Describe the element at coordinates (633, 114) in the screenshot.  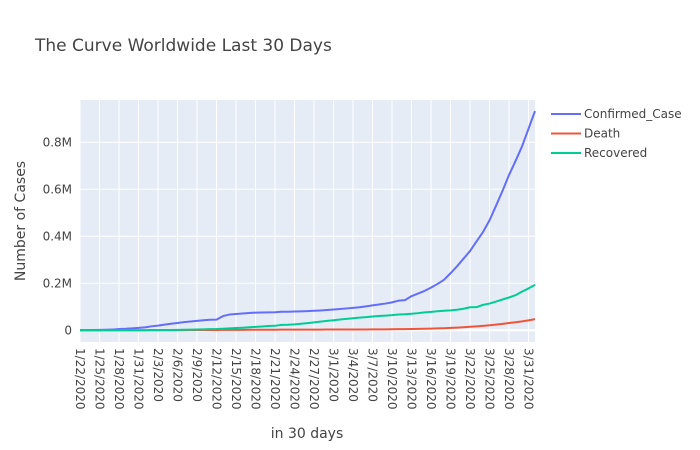
I see `legend-label: Confirmed_Case` at that location.